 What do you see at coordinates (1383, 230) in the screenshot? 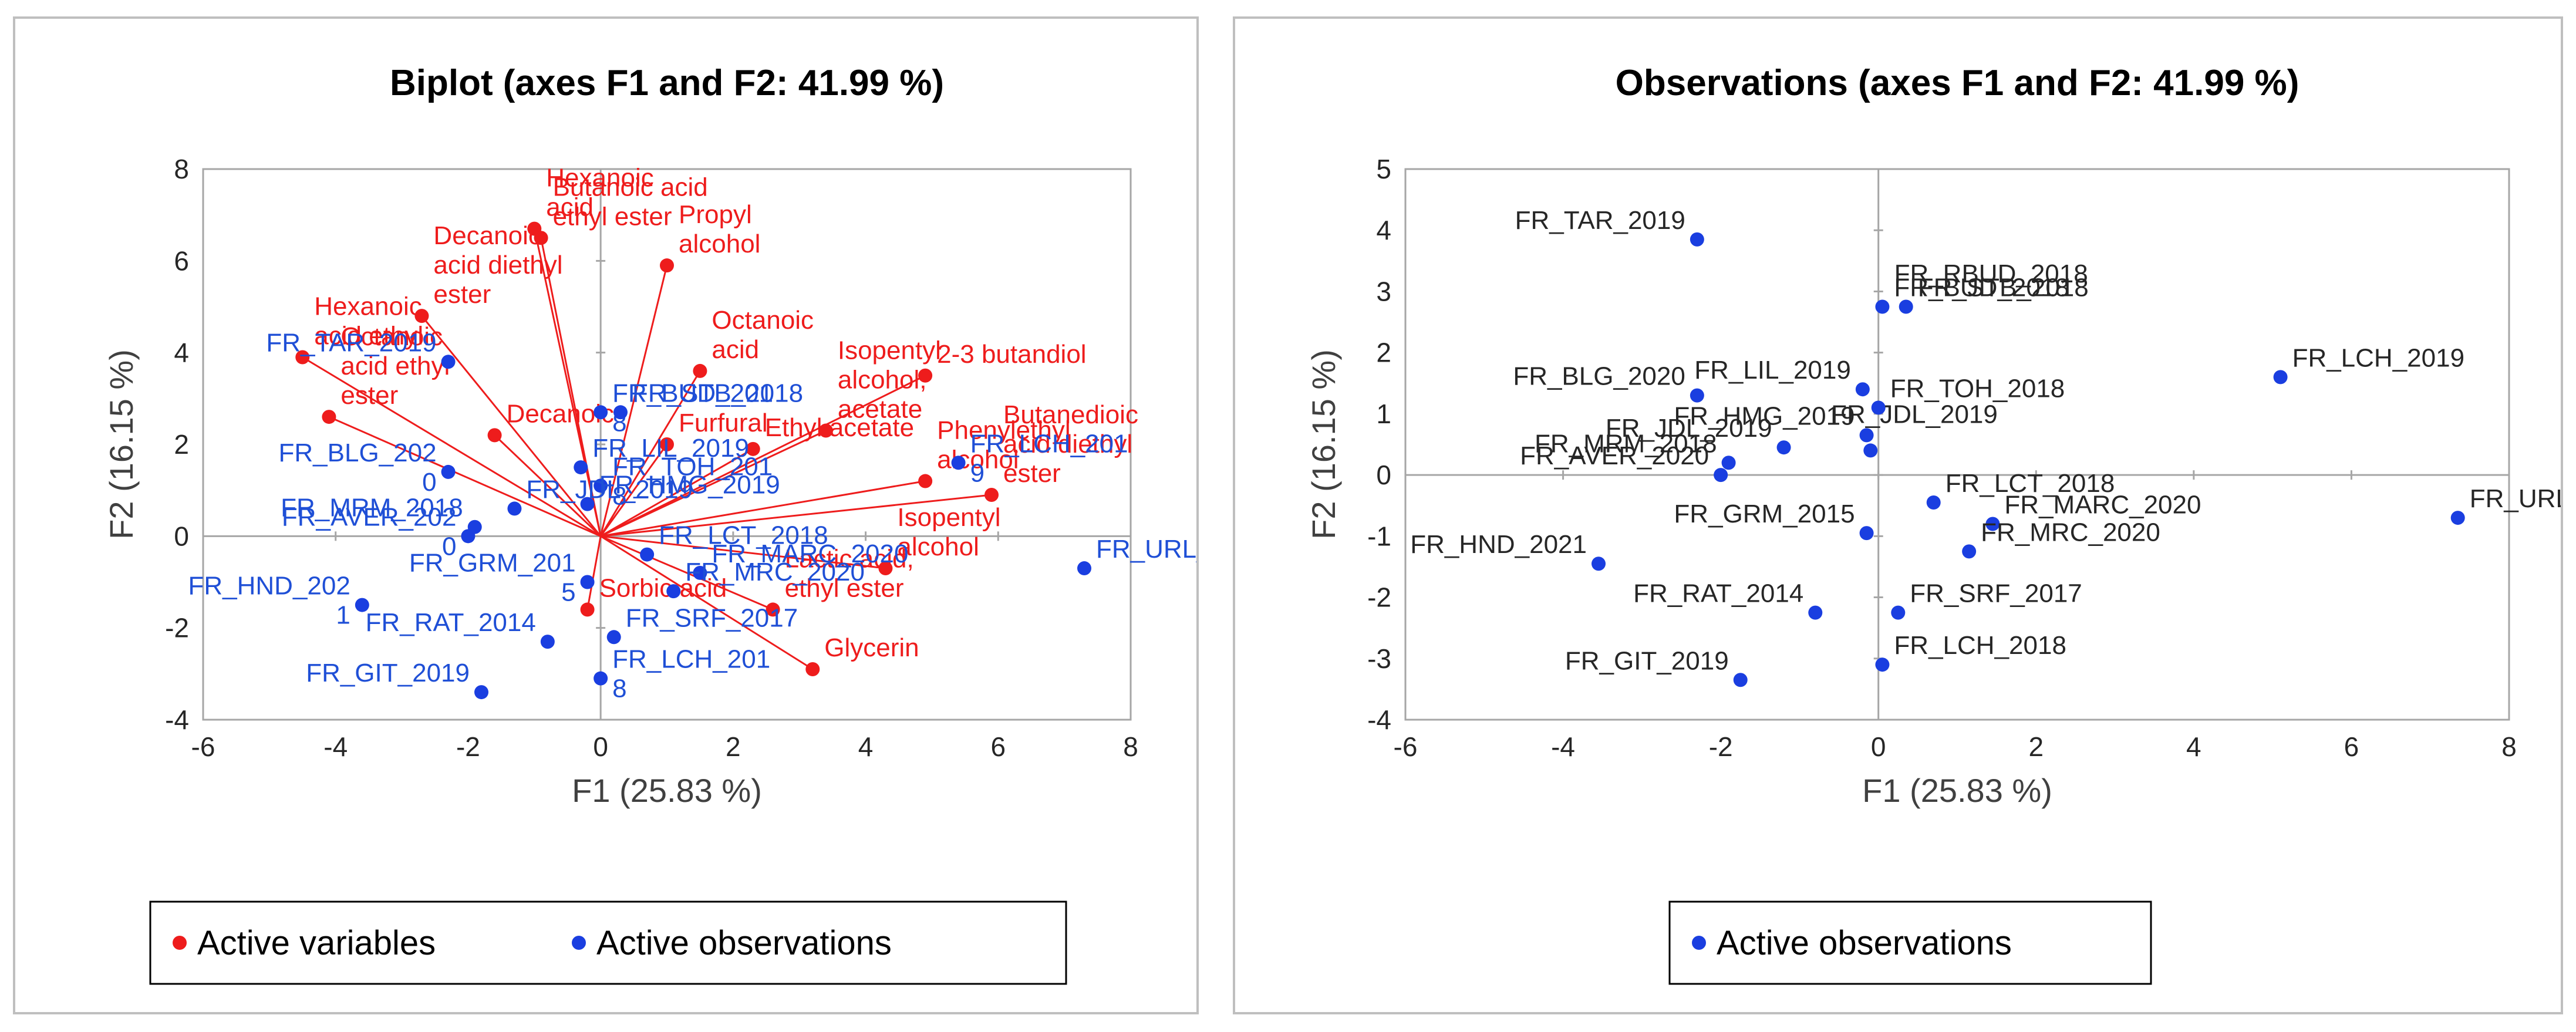
I see `y-tick-label: 4` at bounding box center [1383, 230].